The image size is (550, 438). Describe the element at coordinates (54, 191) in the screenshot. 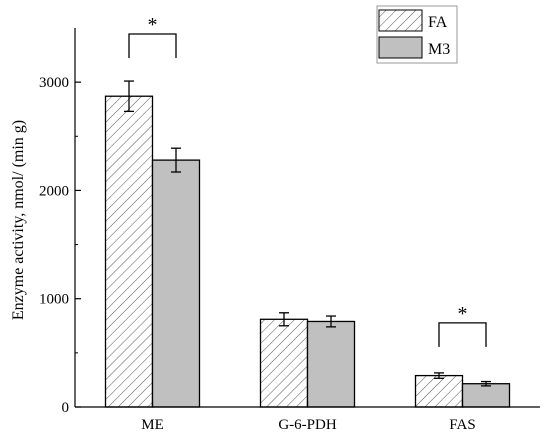

I see `y-tick-label: 2000` at that location.